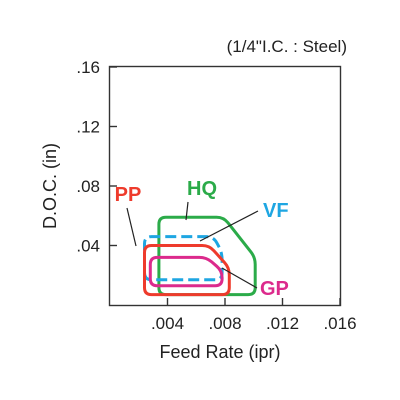 This screenshot has height=400, width=400. I want to click on region-label-pp: PP, so click(128, 195).